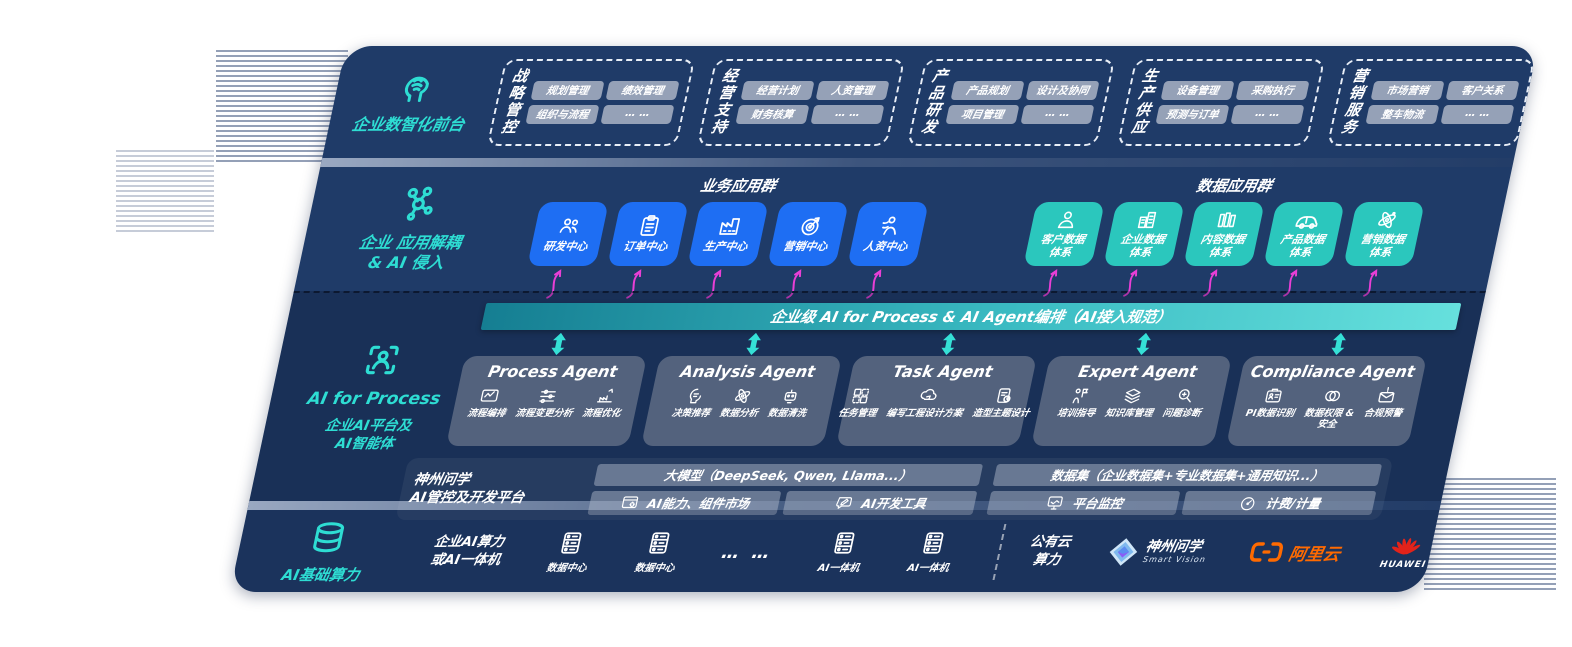 The width and height of the screenshot is (1572, 647). Describe the element at coordinates (1157, 552) in the screenshot. I see `vendor-shenzhou: 神州问学 Smart Vision` at that location.